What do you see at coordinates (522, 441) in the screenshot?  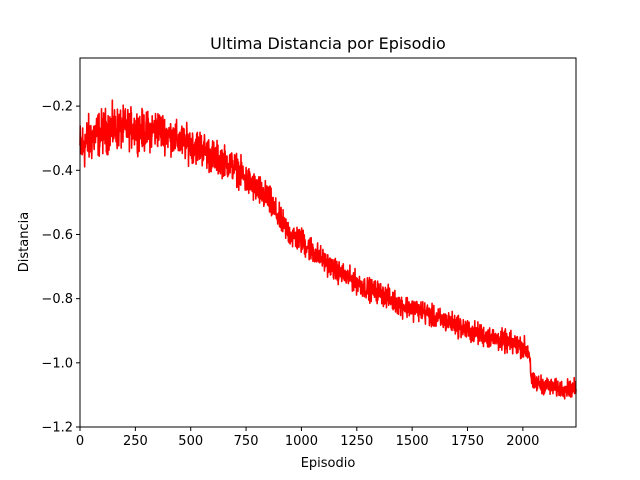 I see `x-tick-label: 2000` at bounding box center [522, 441].